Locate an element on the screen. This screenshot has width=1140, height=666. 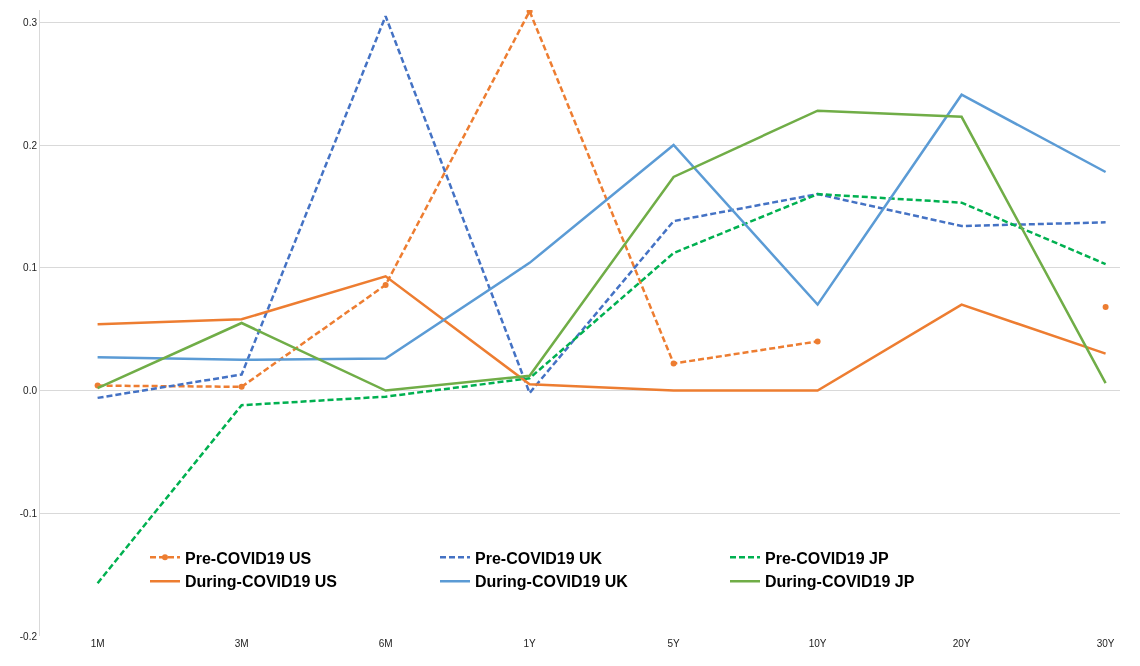
x-tick-label: 30Y is located at coordinates (1105, 643).